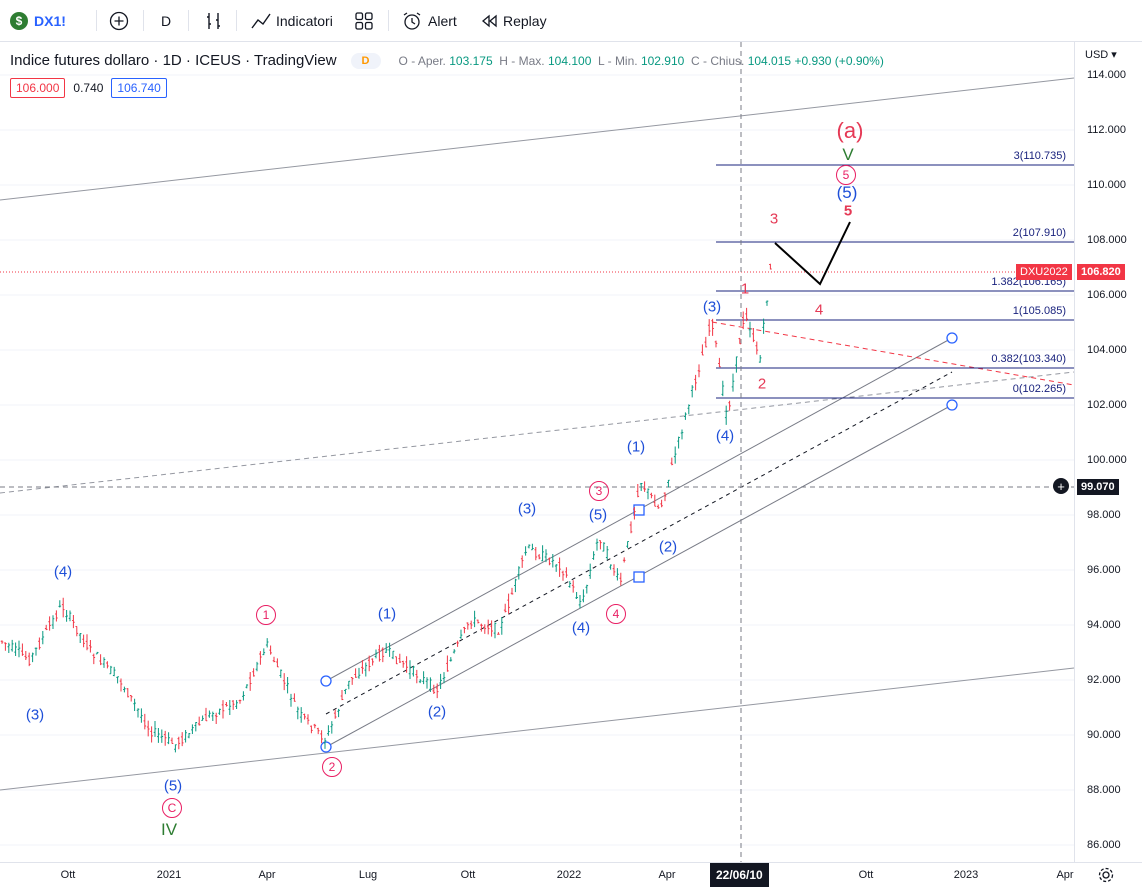 This screenshot has height=888, width=1142. I want to click on wave-label-green-iv: IV, so click(169, 829).